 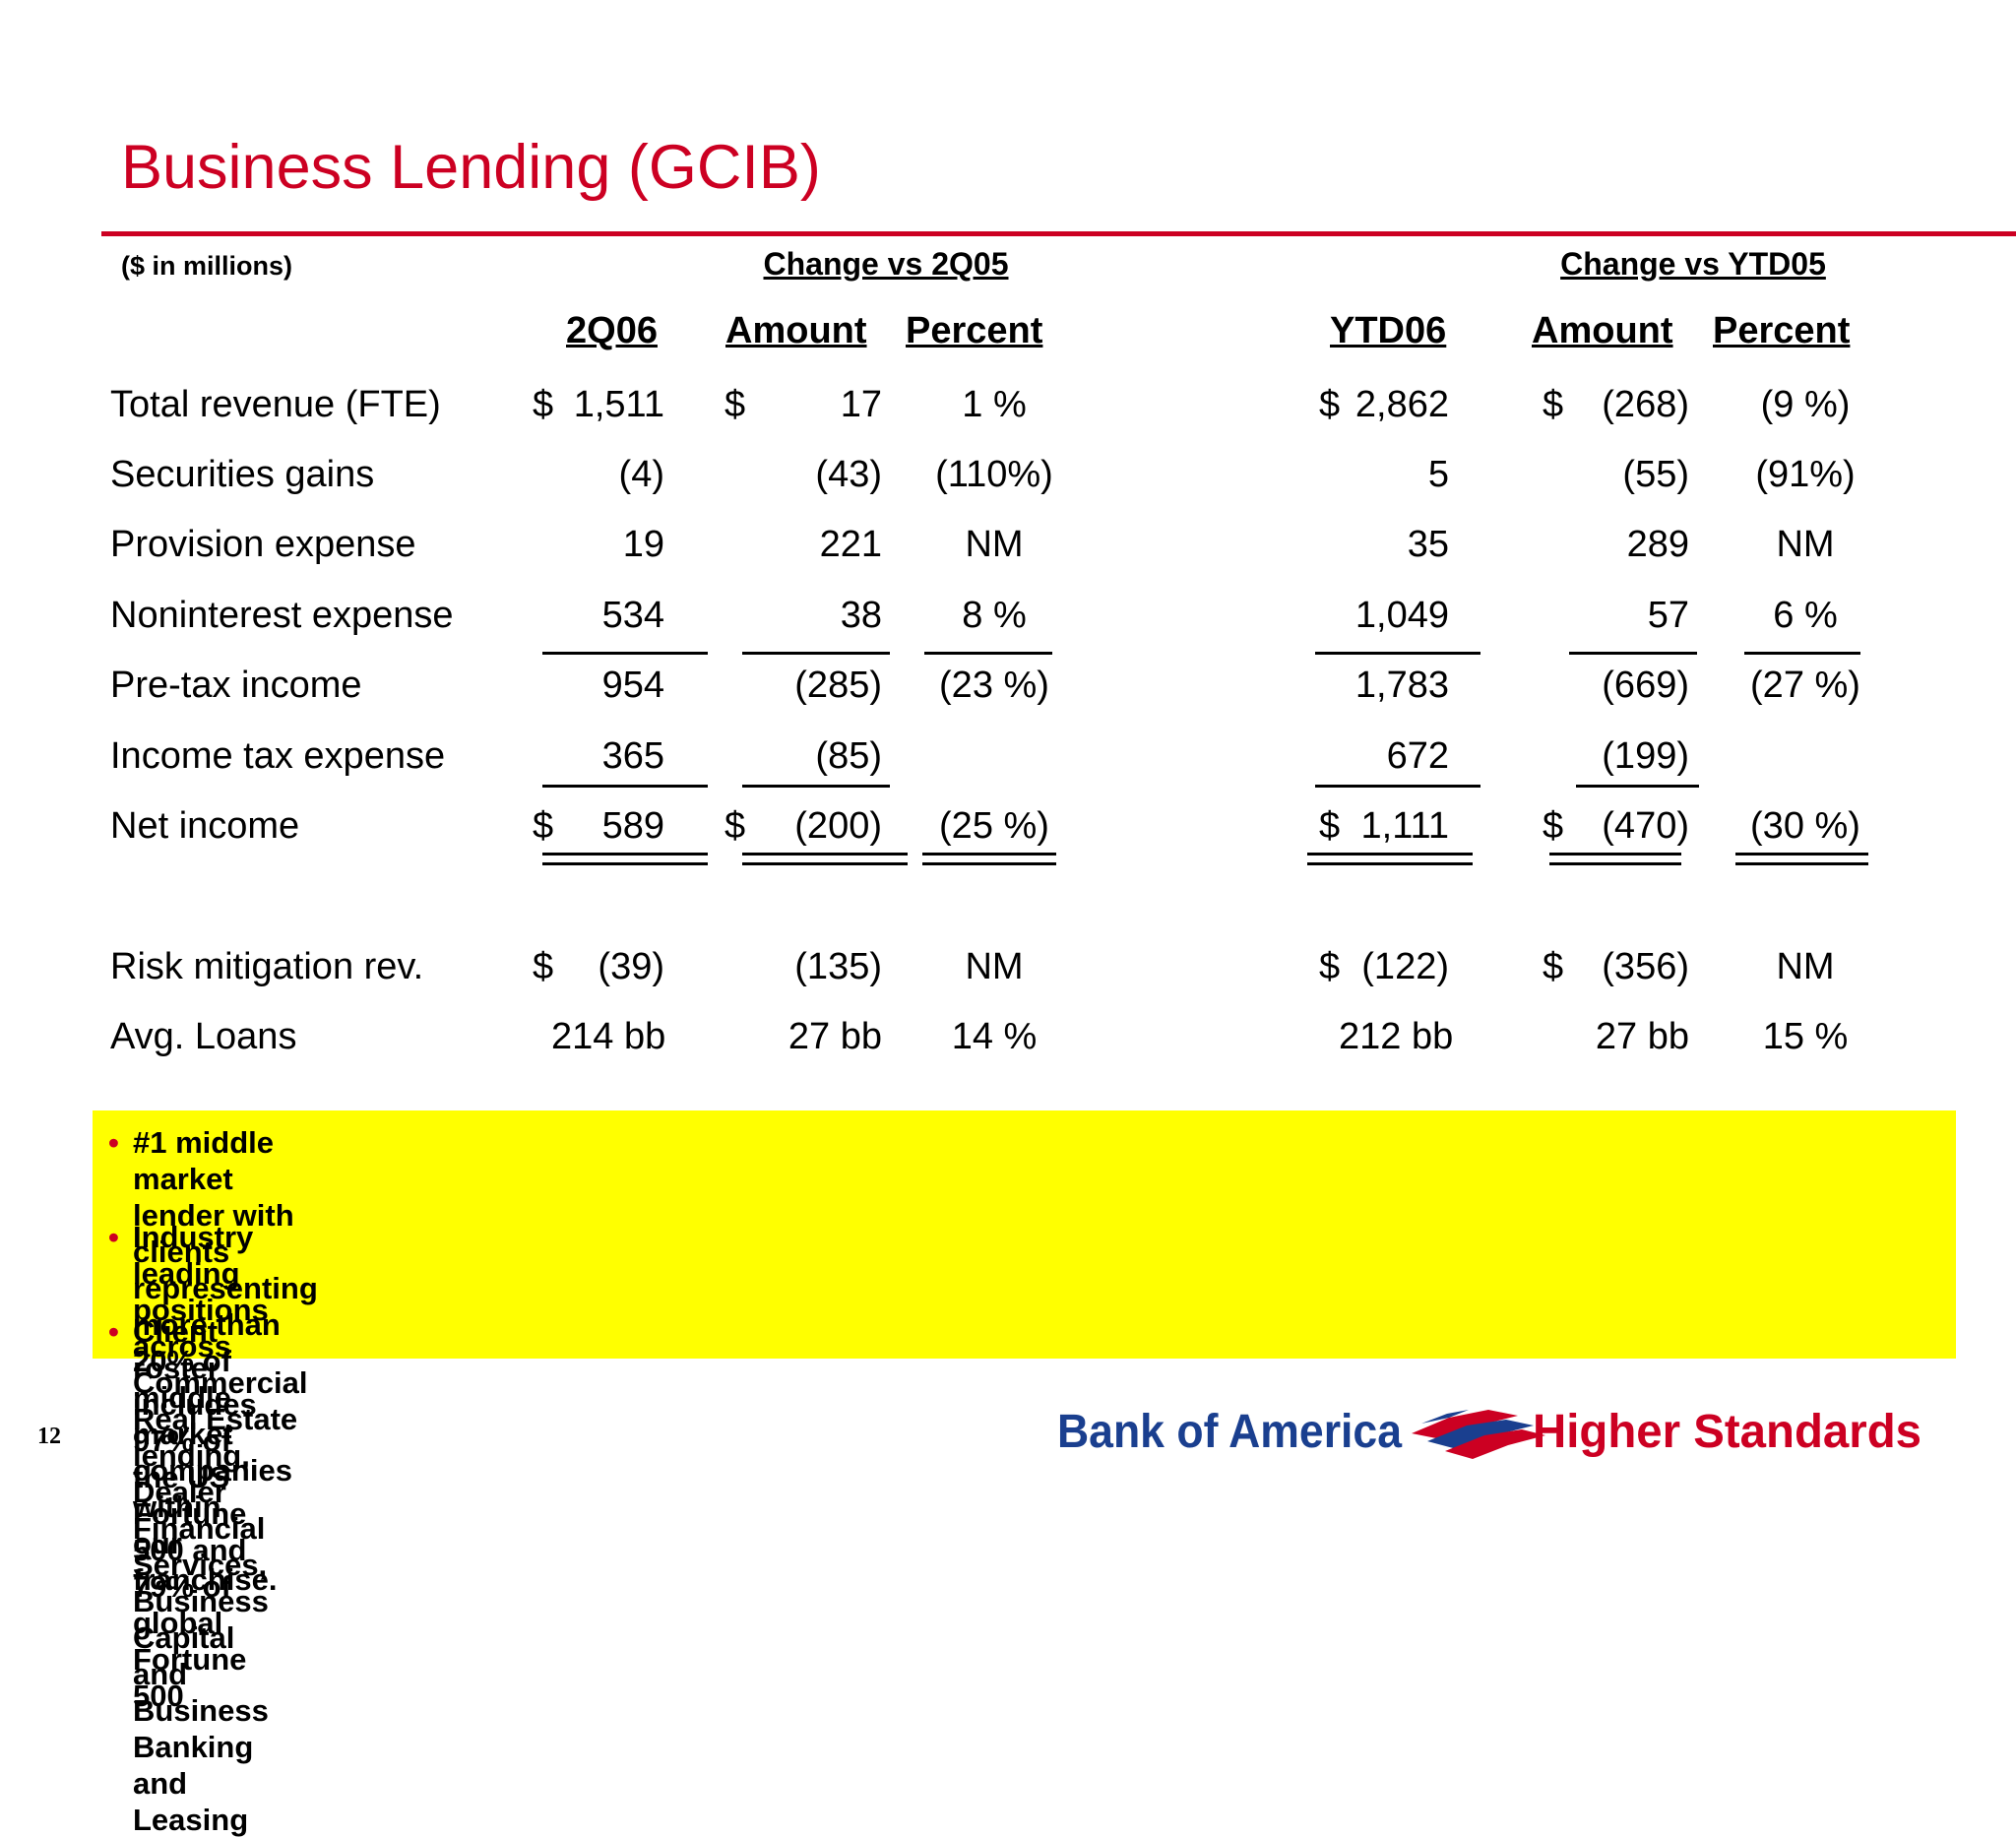 What do you see at coordinates (242, 475) in the screenshot?
I see `row-label: Securities gains` at bounding box center [242, 475].